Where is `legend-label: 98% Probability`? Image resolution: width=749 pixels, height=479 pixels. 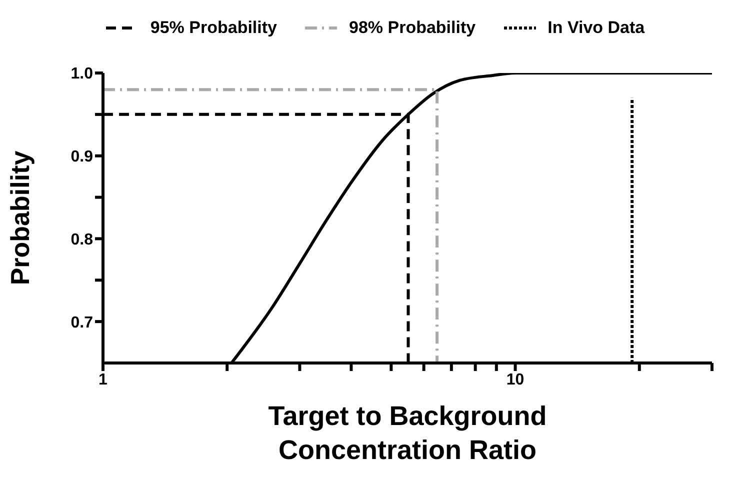 legend-label: 98% Probability is located at coordinates (412, 28).